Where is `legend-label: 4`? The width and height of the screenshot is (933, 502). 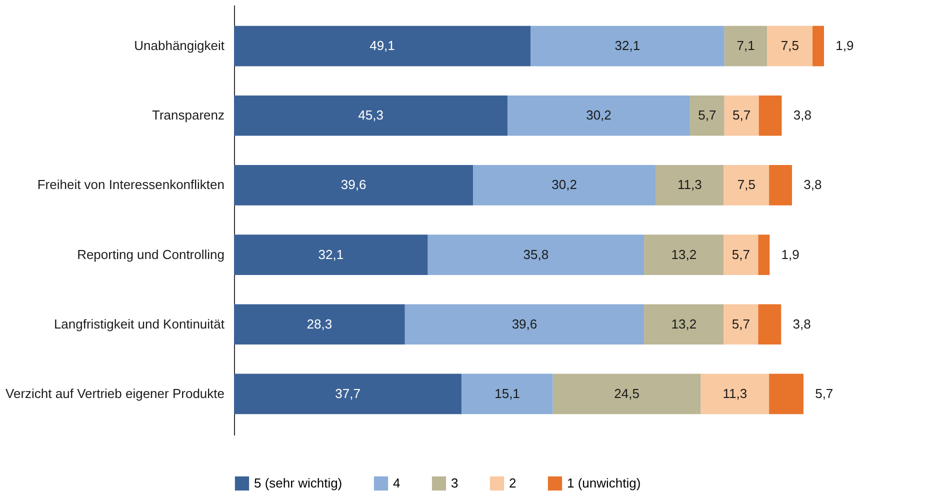 legend-label: 4 is located at coordinates (396, 482).